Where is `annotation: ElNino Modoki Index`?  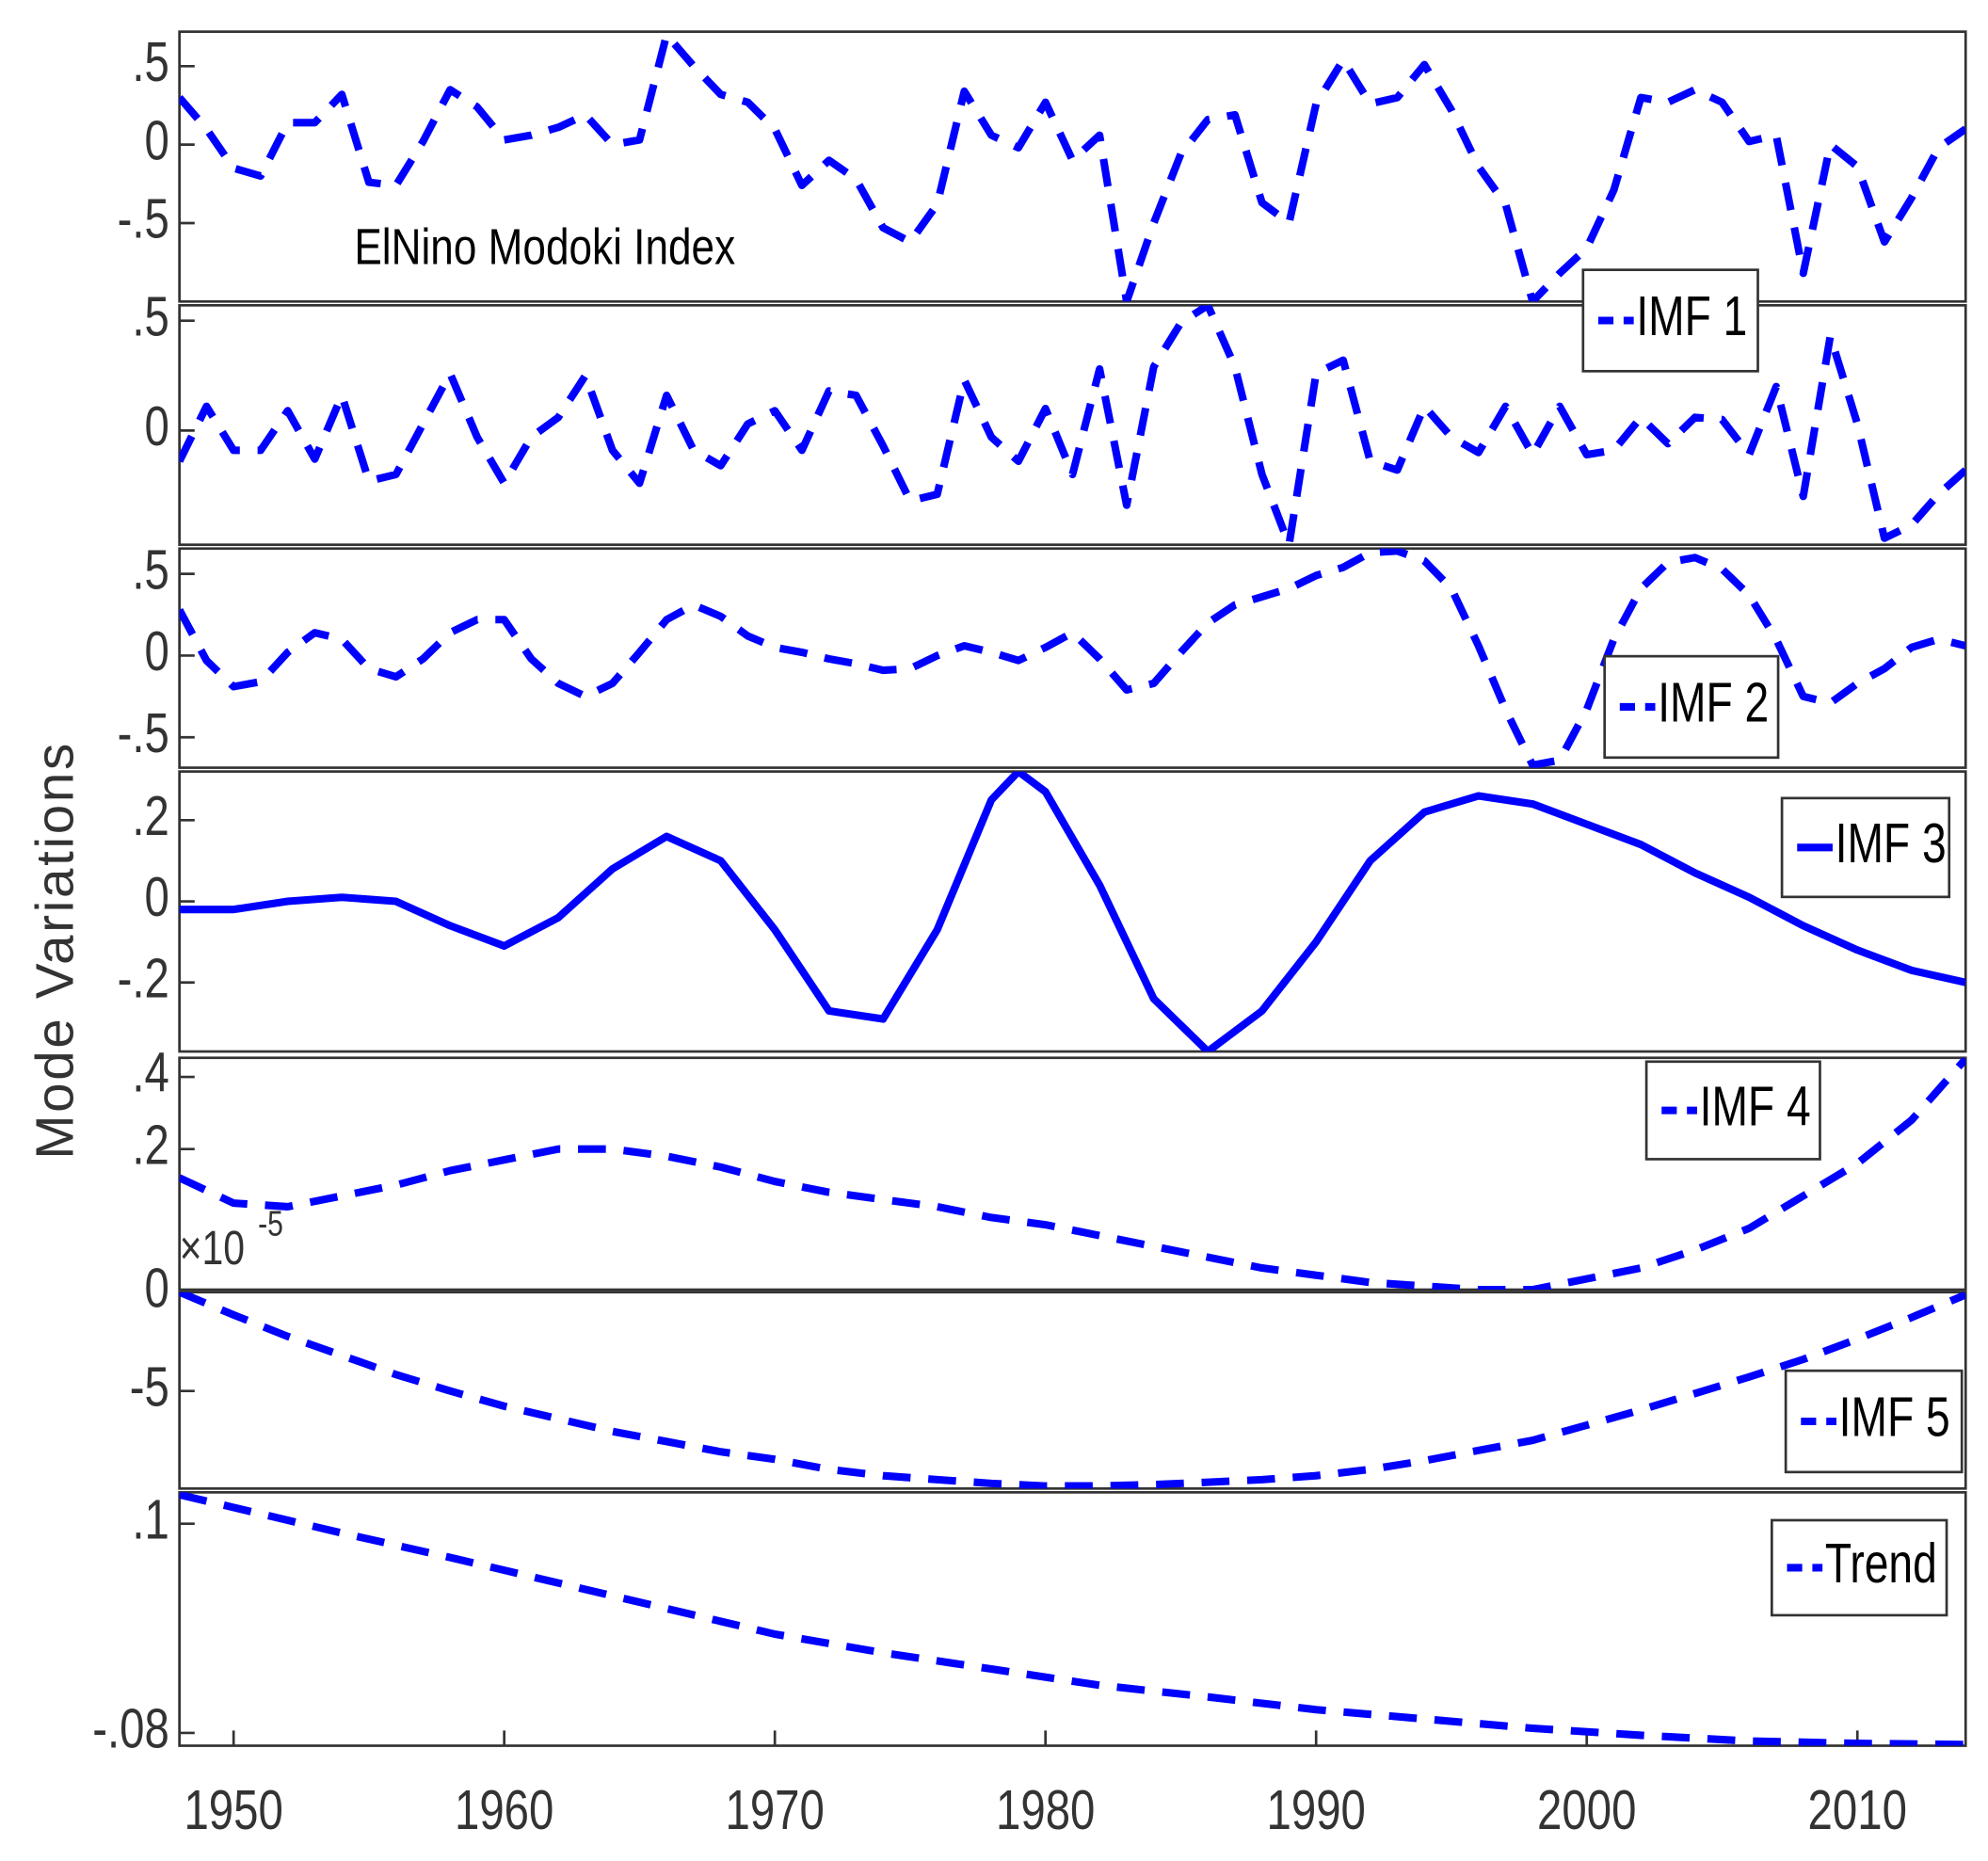 annotation: ElNino Modoki Index is located at coordinates (544, 248).